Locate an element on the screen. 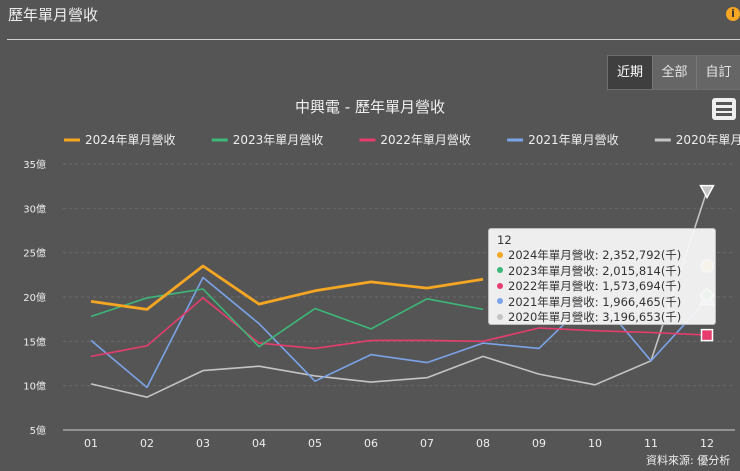 This screenshot has height=471, width=740. x-tick-label: 07 is located at coordinates (427, 443).